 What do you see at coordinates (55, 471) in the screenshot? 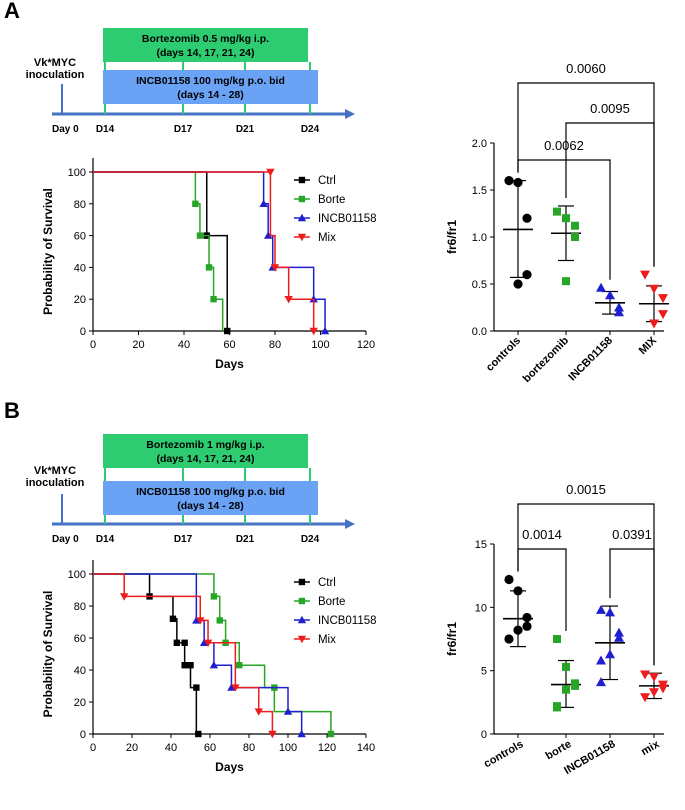
I see `inoculation-label: Vk*MYC` at bounding box center [55, 471].